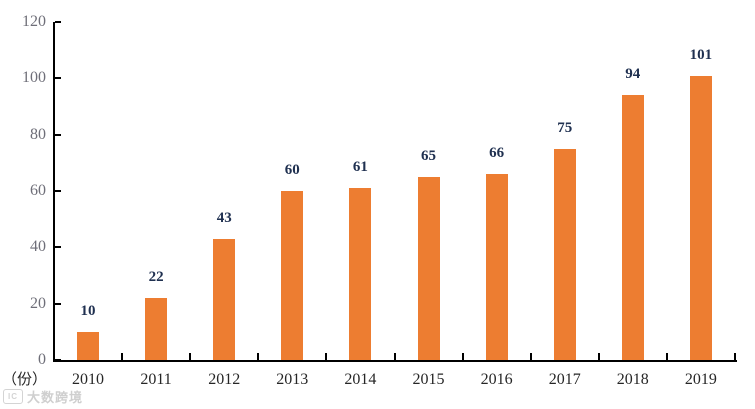  What do you see at coordinates (701, 54) in the screenshot?
I see `bar-value-label: 101` at bounding box center [701, 54].